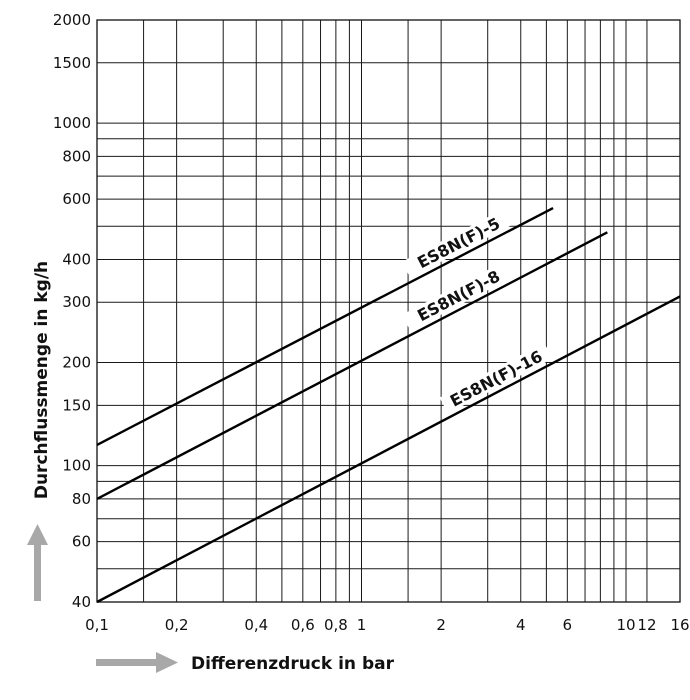  I want to click on y-tick-label: 800, so click(76, 156).